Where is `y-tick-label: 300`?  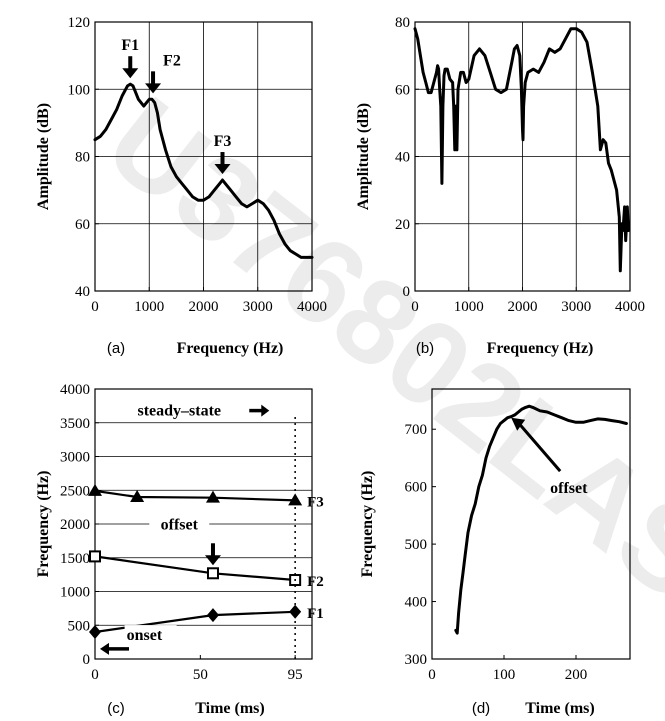 y-tick-label: 300 is located at coordinates (416, 660).